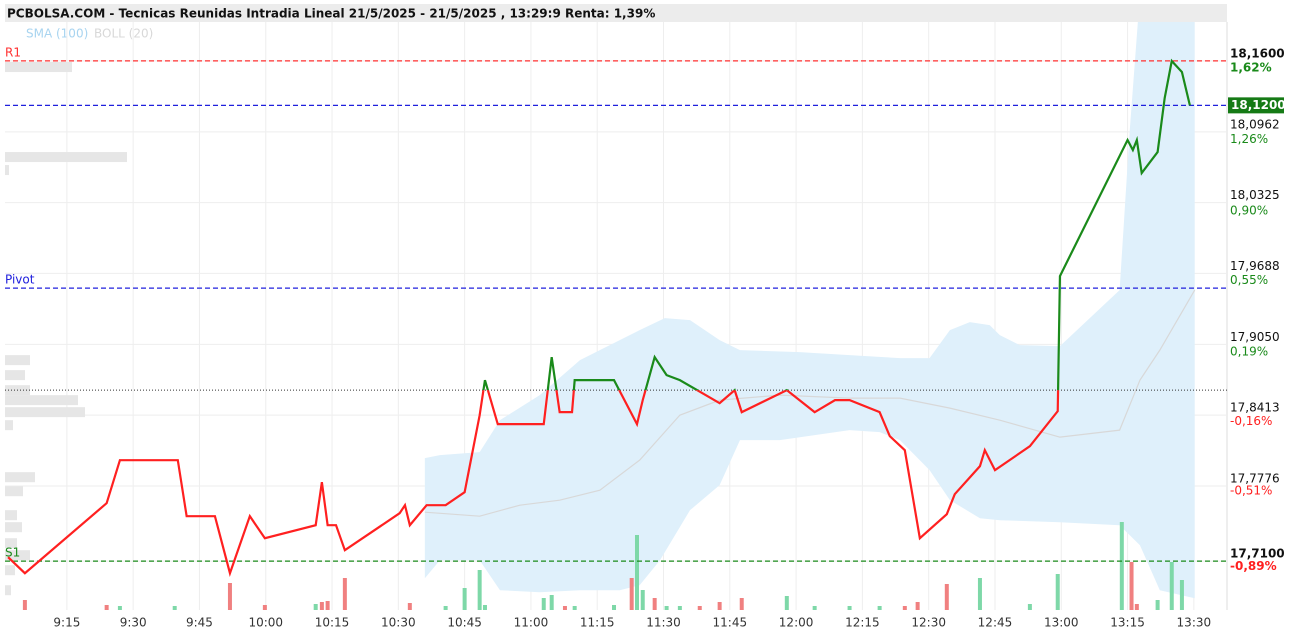 The image size is (1294, 638). What do you see at coordinates (265, 623) in the screenshot?
I see `x-tick-label: 10:00` at bounding box center [265, 623].